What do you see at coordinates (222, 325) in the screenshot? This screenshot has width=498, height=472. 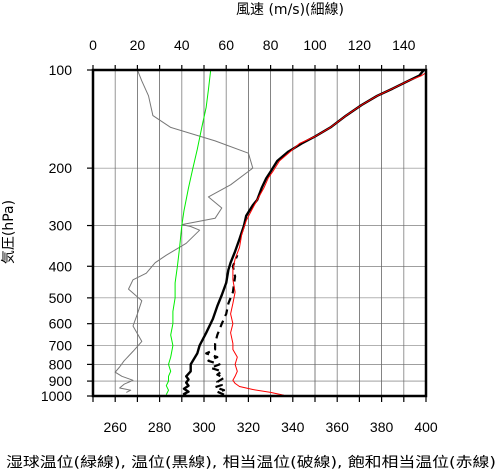 I see `series-line-theta_e` at bounding box center [222, 325].